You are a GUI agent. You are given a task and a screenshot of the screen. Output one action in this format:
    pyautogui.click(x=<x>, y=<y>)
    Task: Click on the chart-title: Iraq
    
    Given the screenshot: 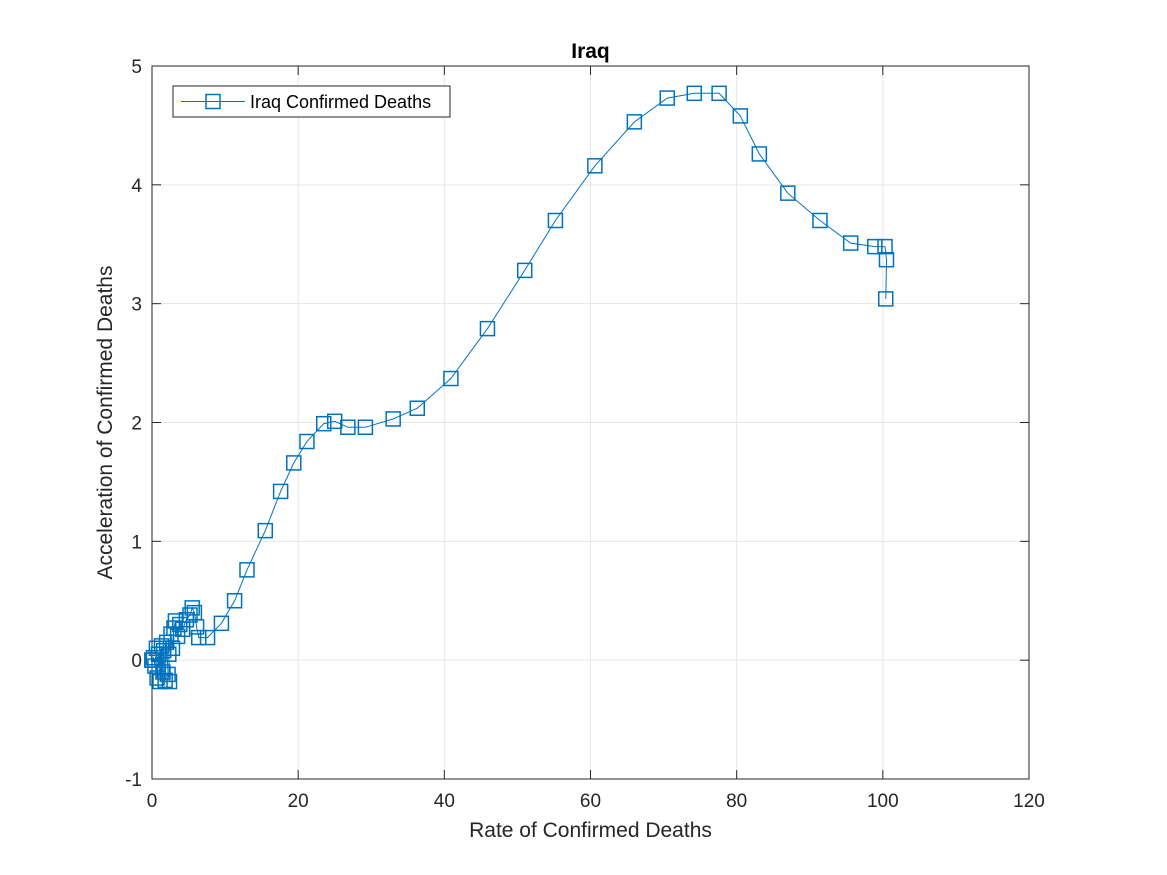 What is the action you would take?
    pyautogui.click(x=590, y=51)
    